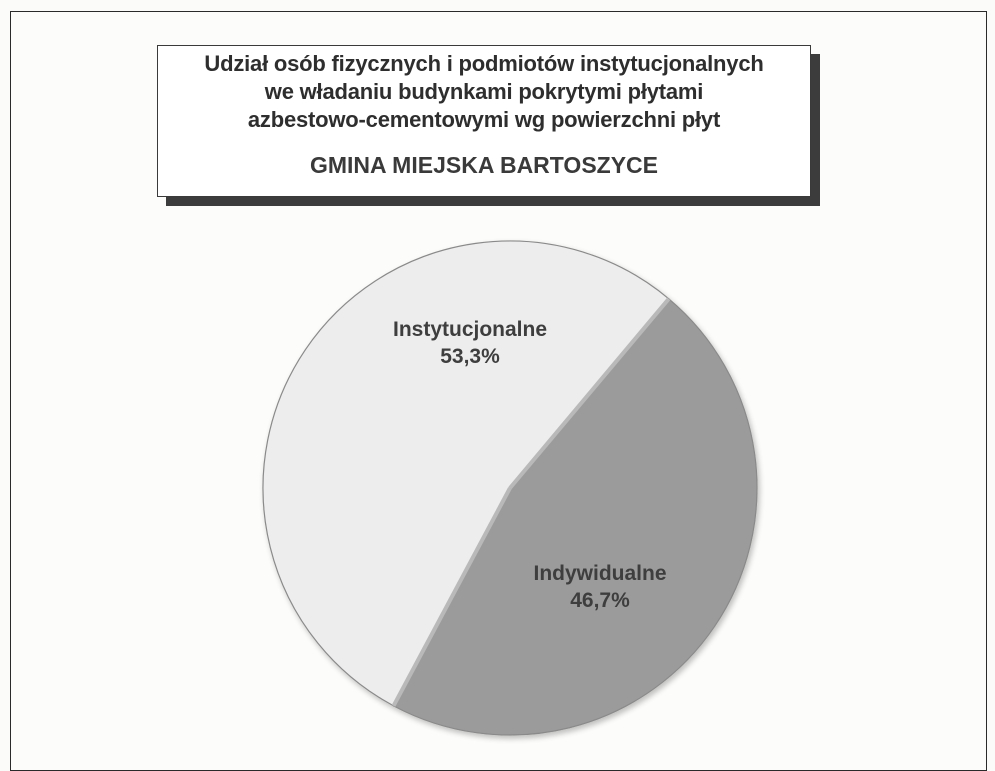  What do you see at coordinates (470, 329) in the screenshot?
I see `slice-label-instytucjonalne: Instytucjonalne` at bounding box center [470, 329].